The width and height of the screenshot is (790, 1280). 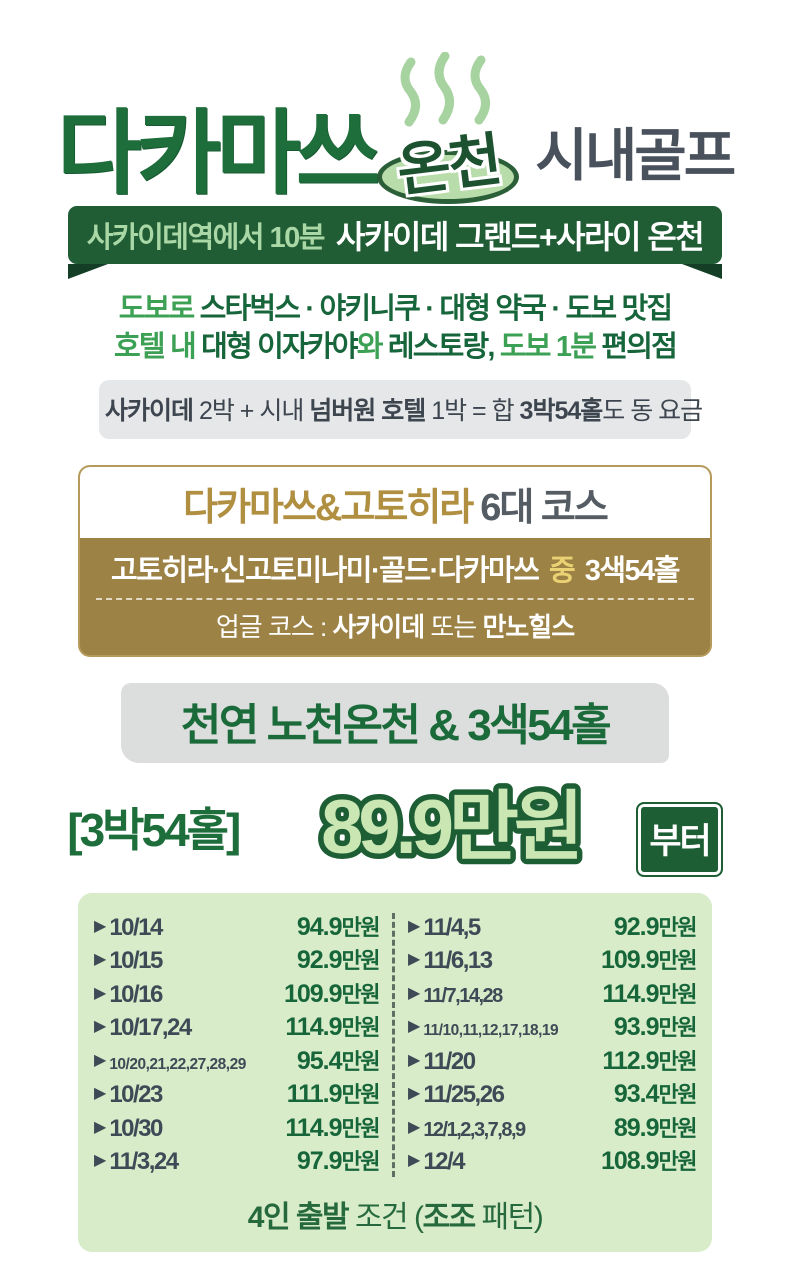 I want to click on hotel-note: 사카이데 2박 + 시내 넘버원 호텔 1박 = 합 3박54홀도 동 요금, so click(x=401, y=409).